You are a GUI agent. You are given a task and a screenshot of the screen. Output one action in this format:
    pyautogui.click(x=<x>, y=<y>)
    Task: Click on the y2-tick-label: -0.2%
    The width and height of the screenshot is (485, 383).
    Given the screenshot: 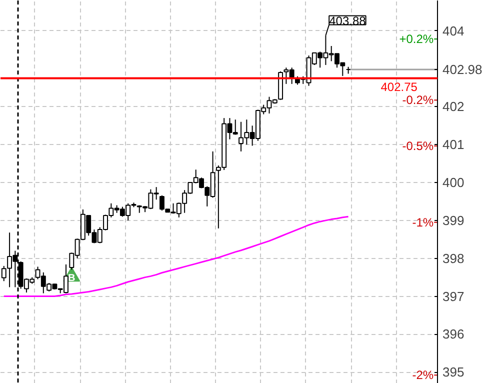 What is the action you would take?
    pyautogui.click(x=418, y=100)
    